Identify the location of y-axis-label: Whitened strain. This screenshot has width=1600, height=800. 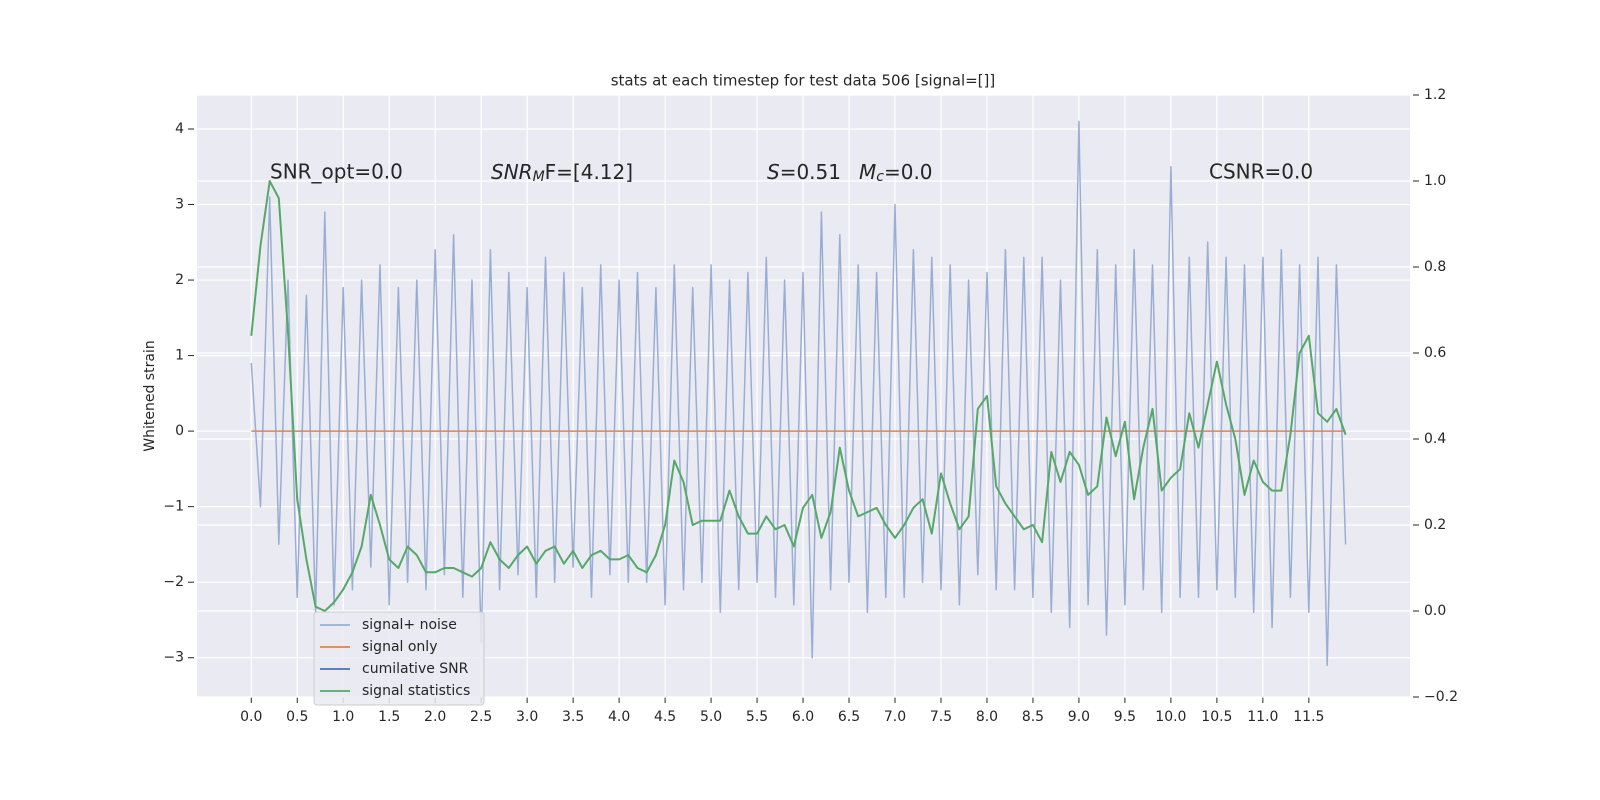
(150, 395).